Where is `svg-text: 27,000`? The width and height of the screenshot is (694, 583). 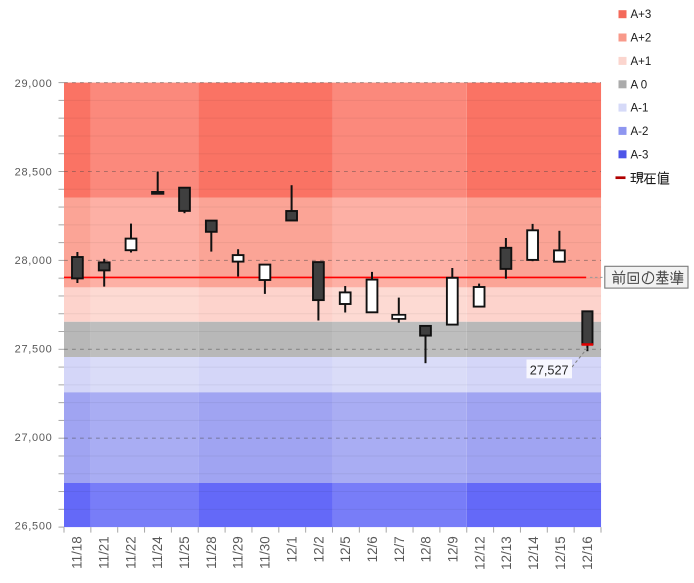
svg-text: 27,000 is located at coordinates (34, 438).